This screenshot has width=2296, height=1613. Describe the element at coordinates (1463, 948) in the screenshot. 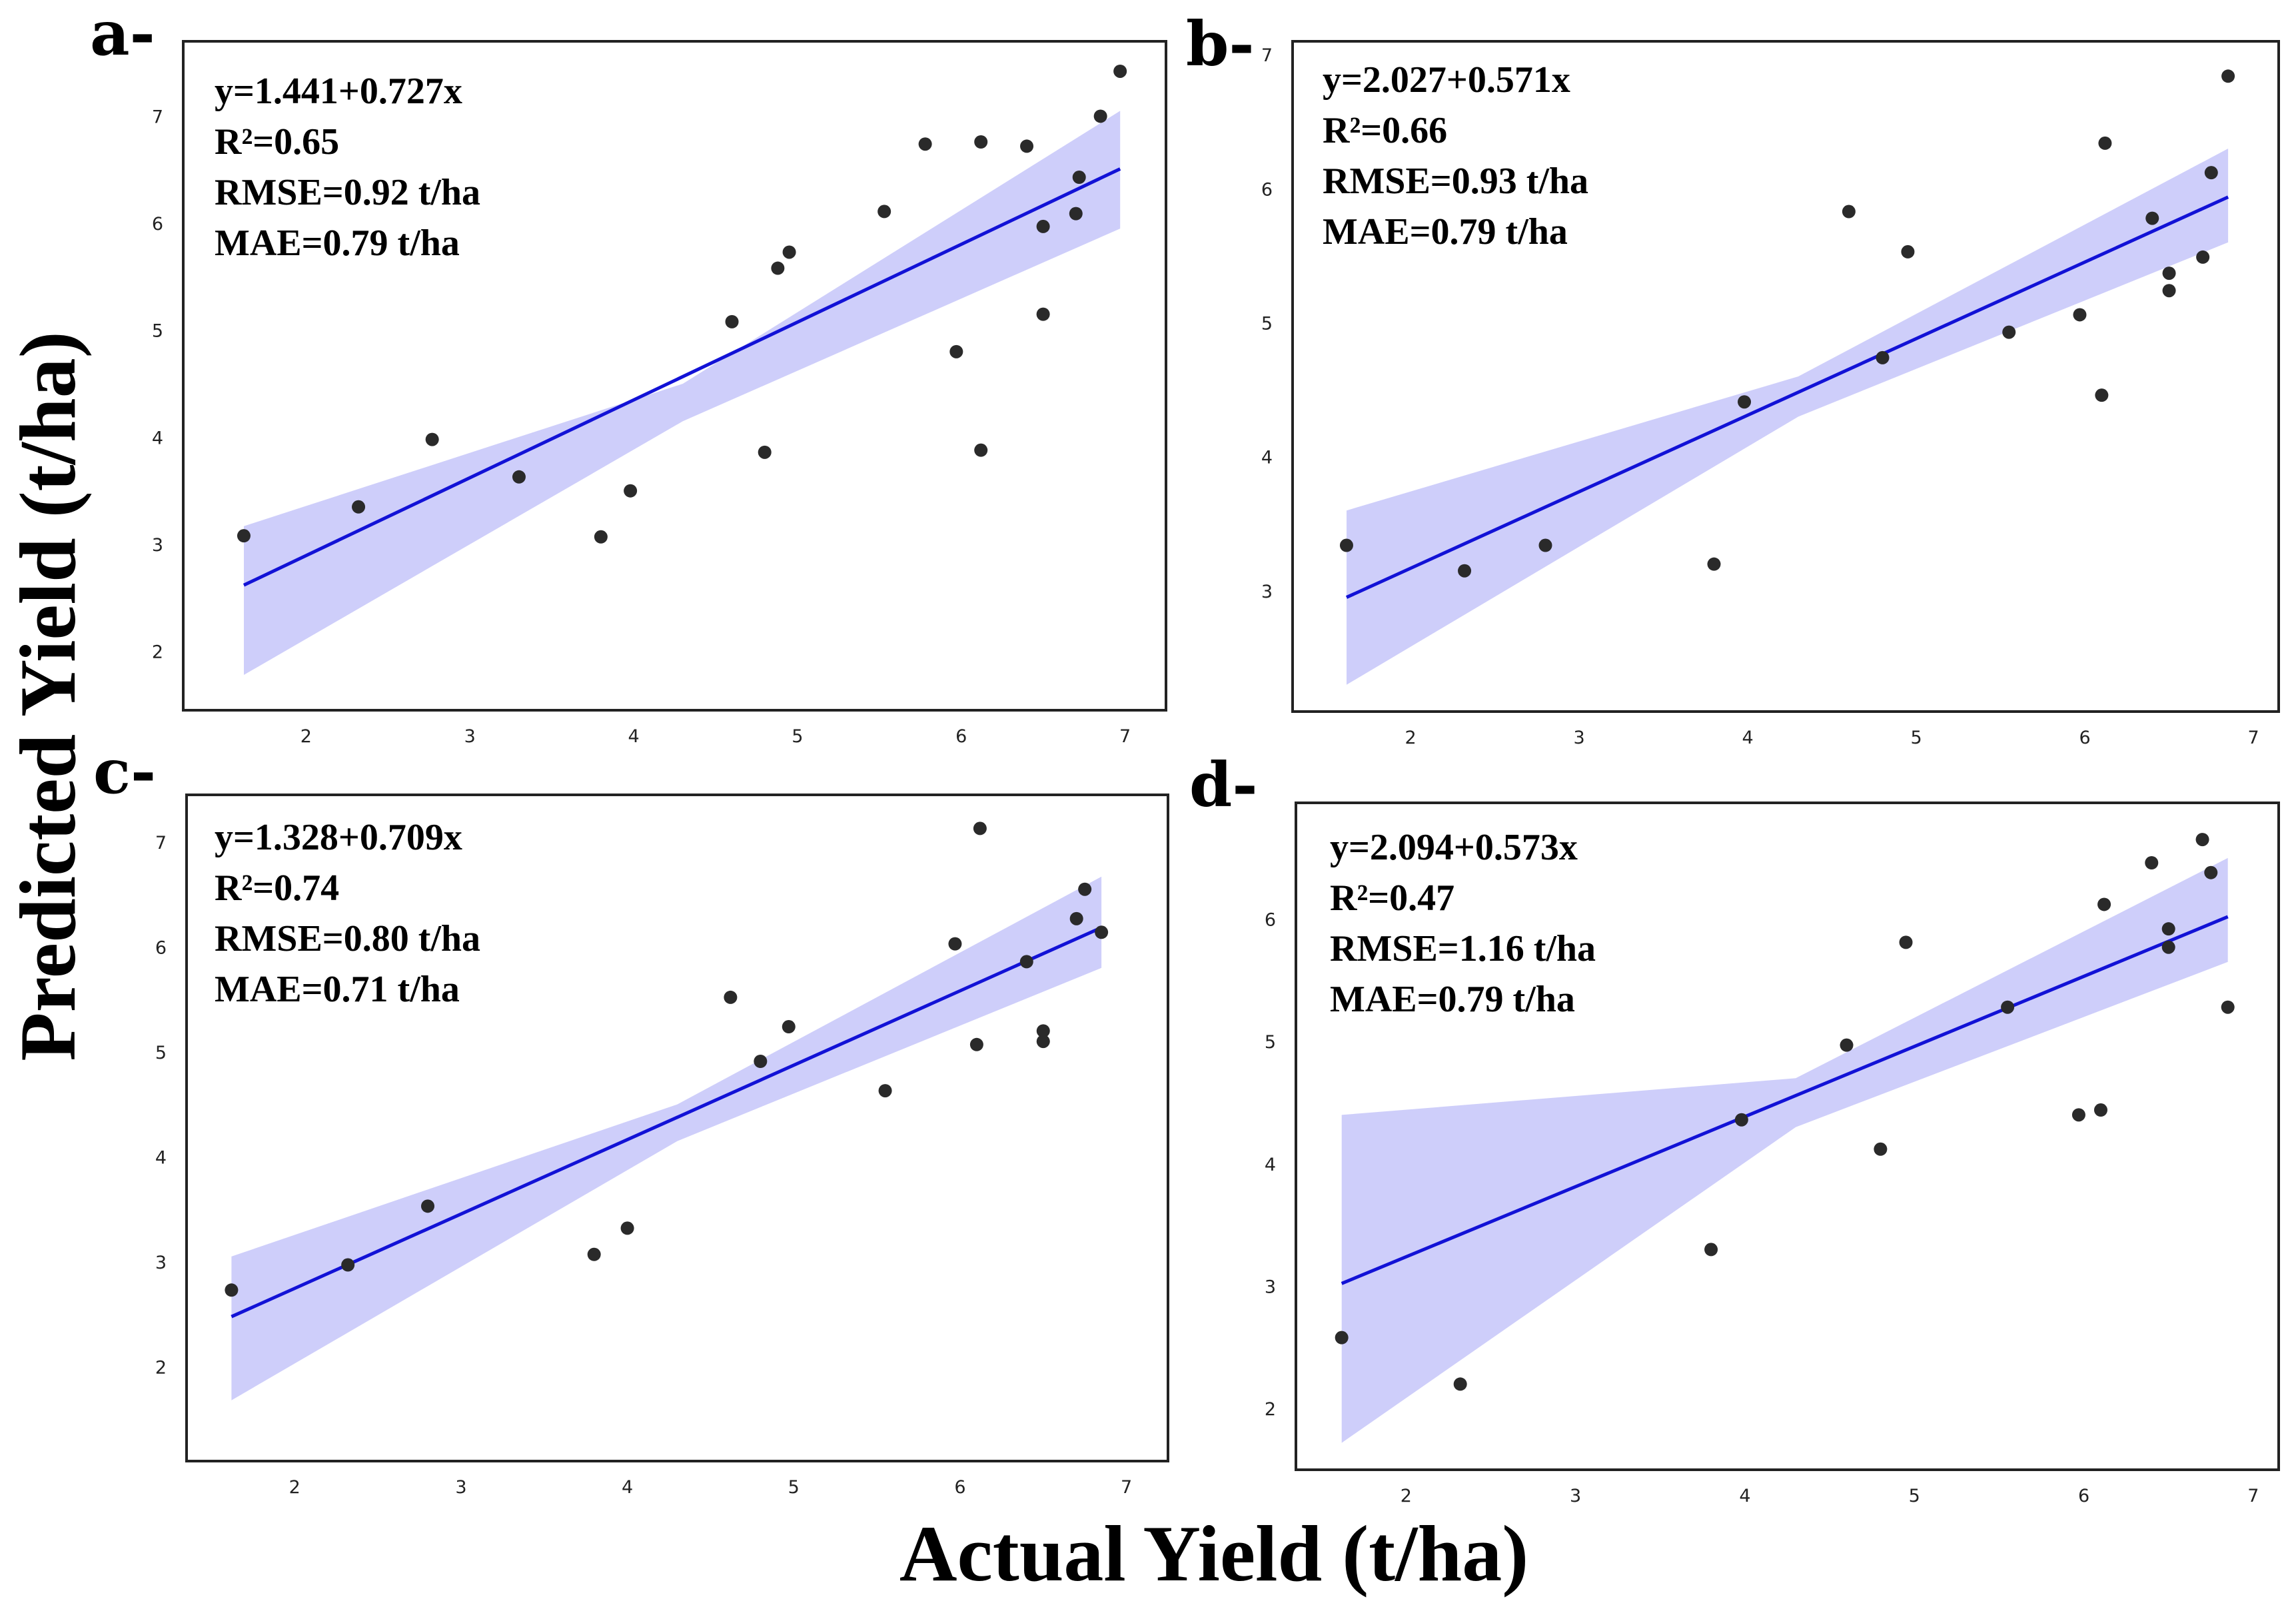

I see `rmse-value: RMSE=1.16 t/ha` at that location.